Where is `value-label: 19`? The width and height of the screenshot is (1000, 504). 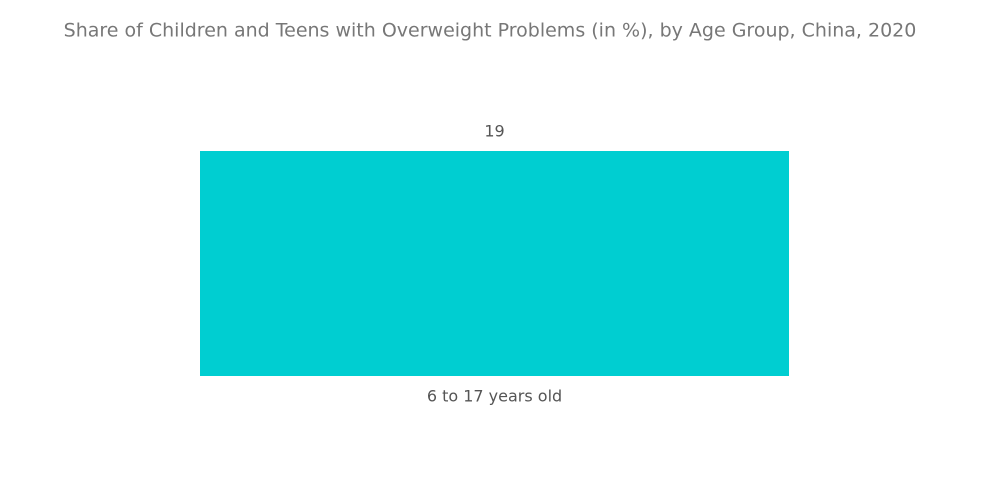
value-label: 19 is located at coordinates (494, 131).